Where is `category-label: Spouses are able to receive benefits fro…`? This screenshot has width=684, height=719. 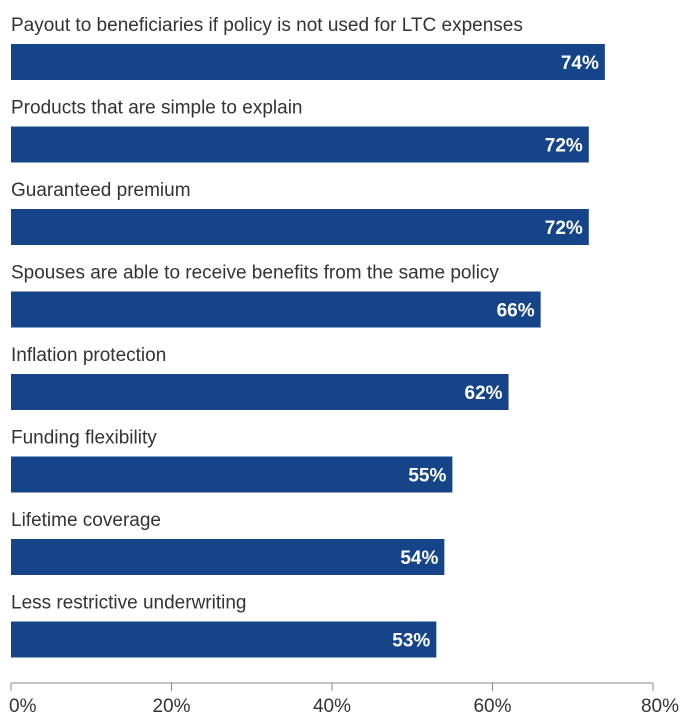 category-label: Spouses are able to receive benefits fro… is located at coordinates (255, 273).